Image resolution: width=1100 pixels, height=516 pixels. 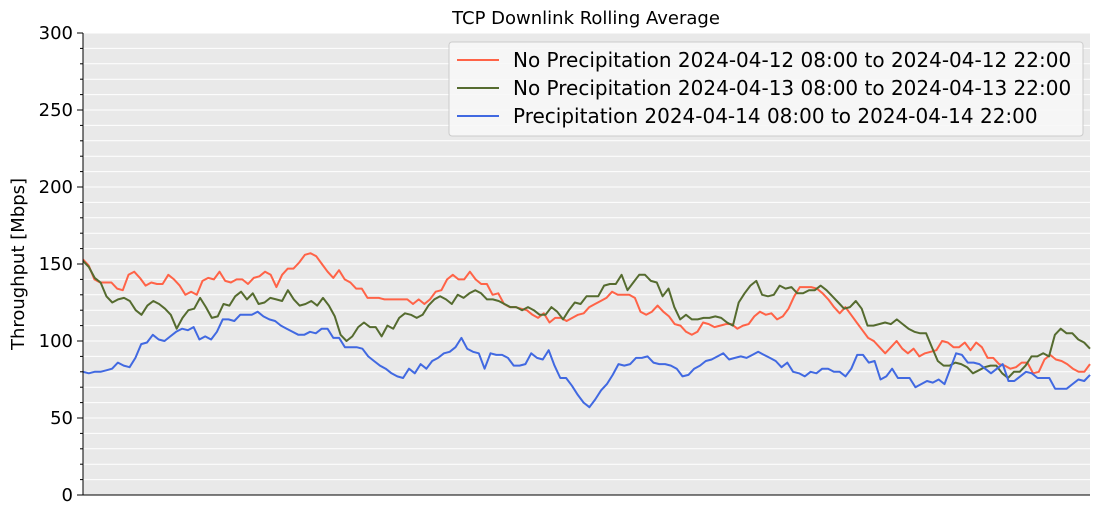 I want to click on legend-box, so click(x=766, y=89).